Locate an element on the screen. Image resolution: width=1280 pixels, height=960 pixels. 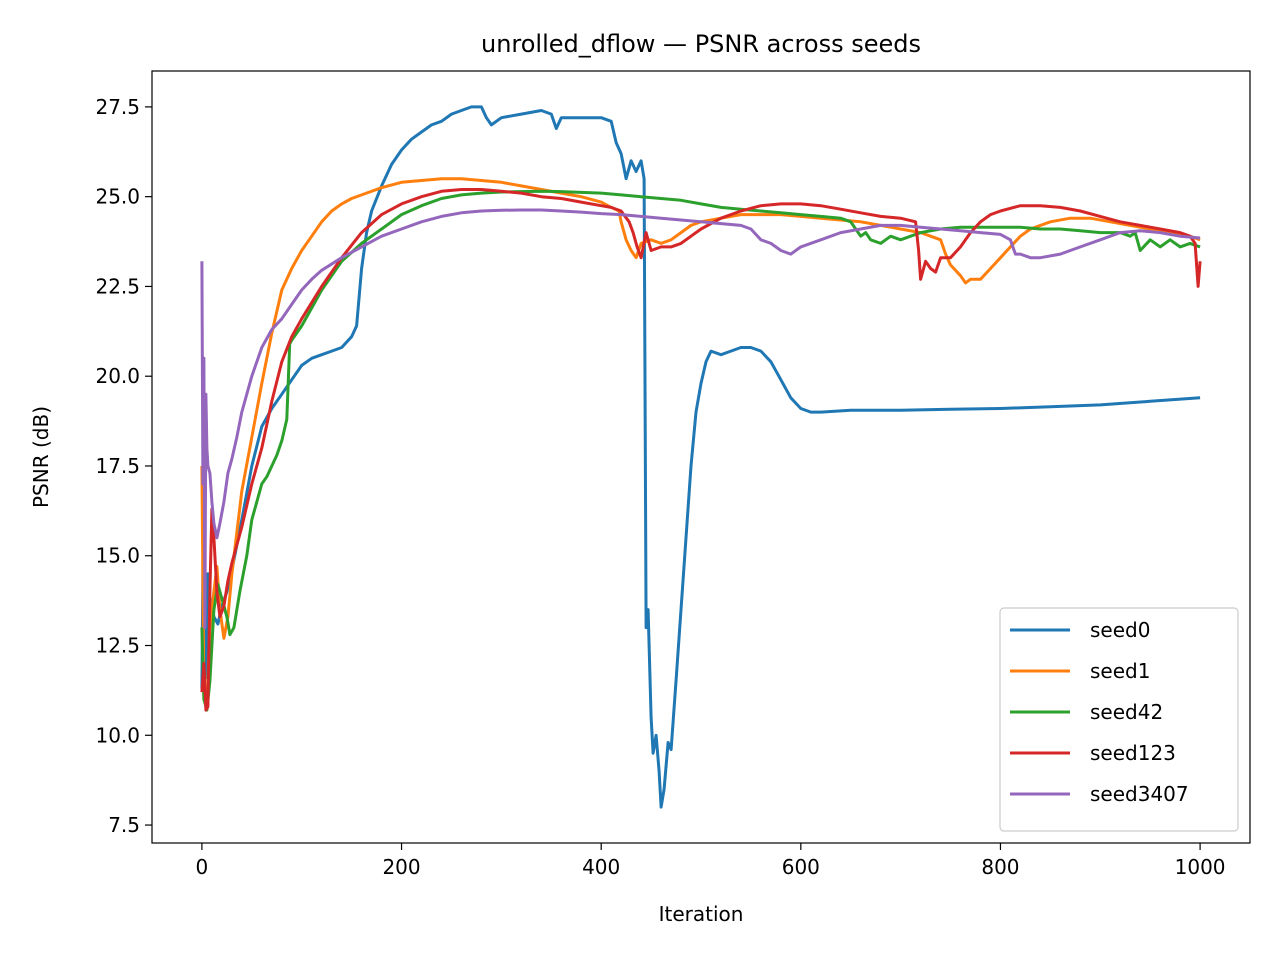
x-tick-label: 0 is located at coordinates (202, 867).